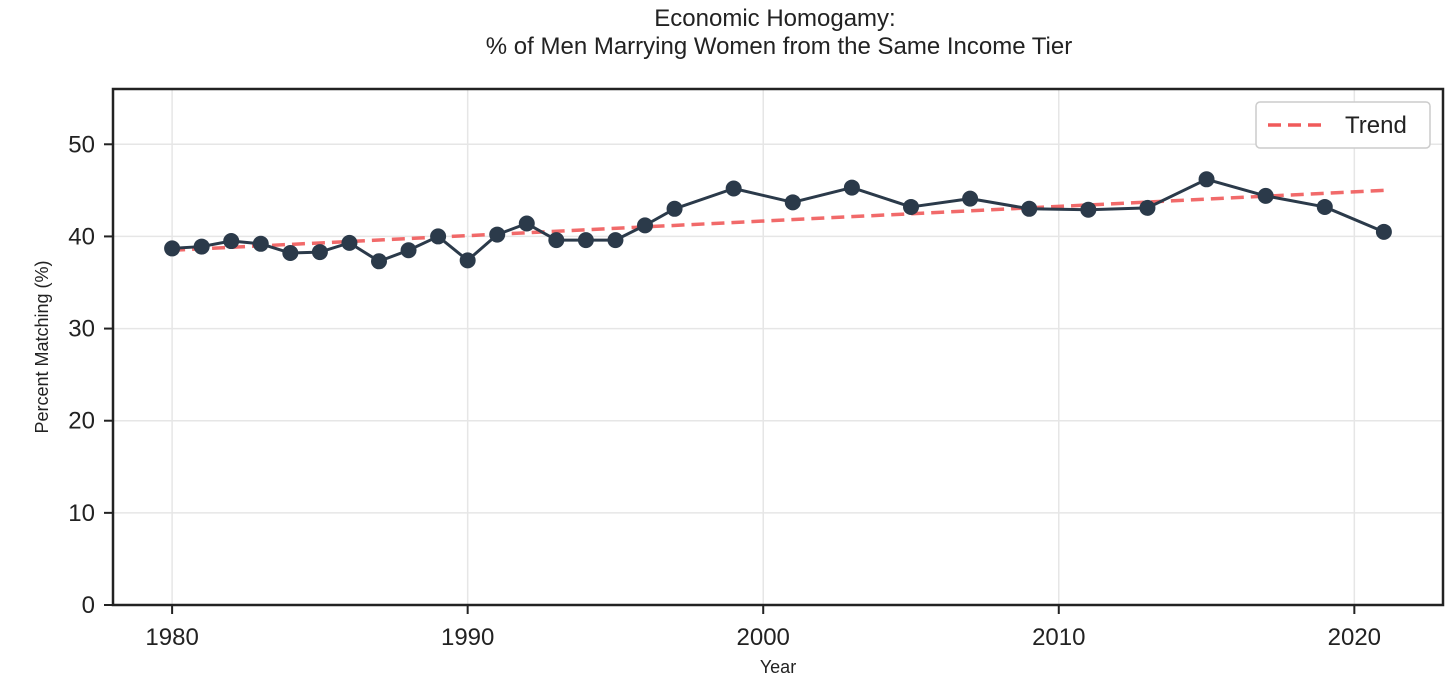 Image resolution: width=1456 pixels, height=685 pixels. I want to click on y-axis-label: Percent Matching (%), so click(42, 346).